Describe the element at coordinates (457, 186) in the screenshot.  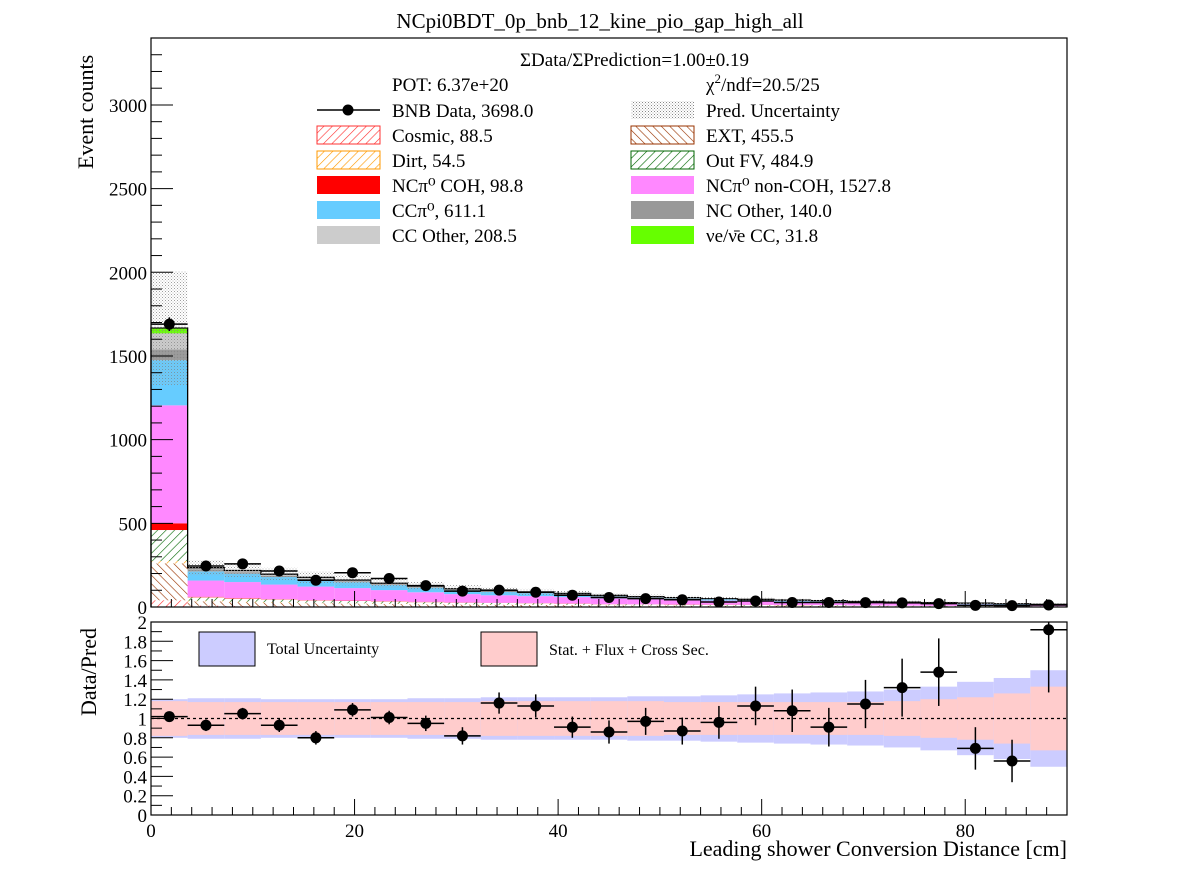
I see `legend-label-6: NCπ⁰ COH, 98.8` at that location.